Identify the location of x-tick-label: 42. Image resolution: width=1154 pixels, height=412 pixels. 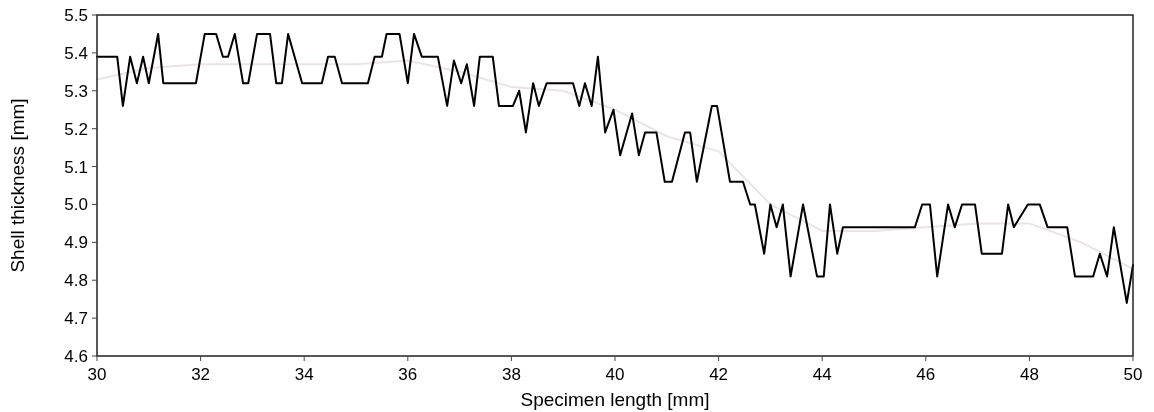
(719, 374).